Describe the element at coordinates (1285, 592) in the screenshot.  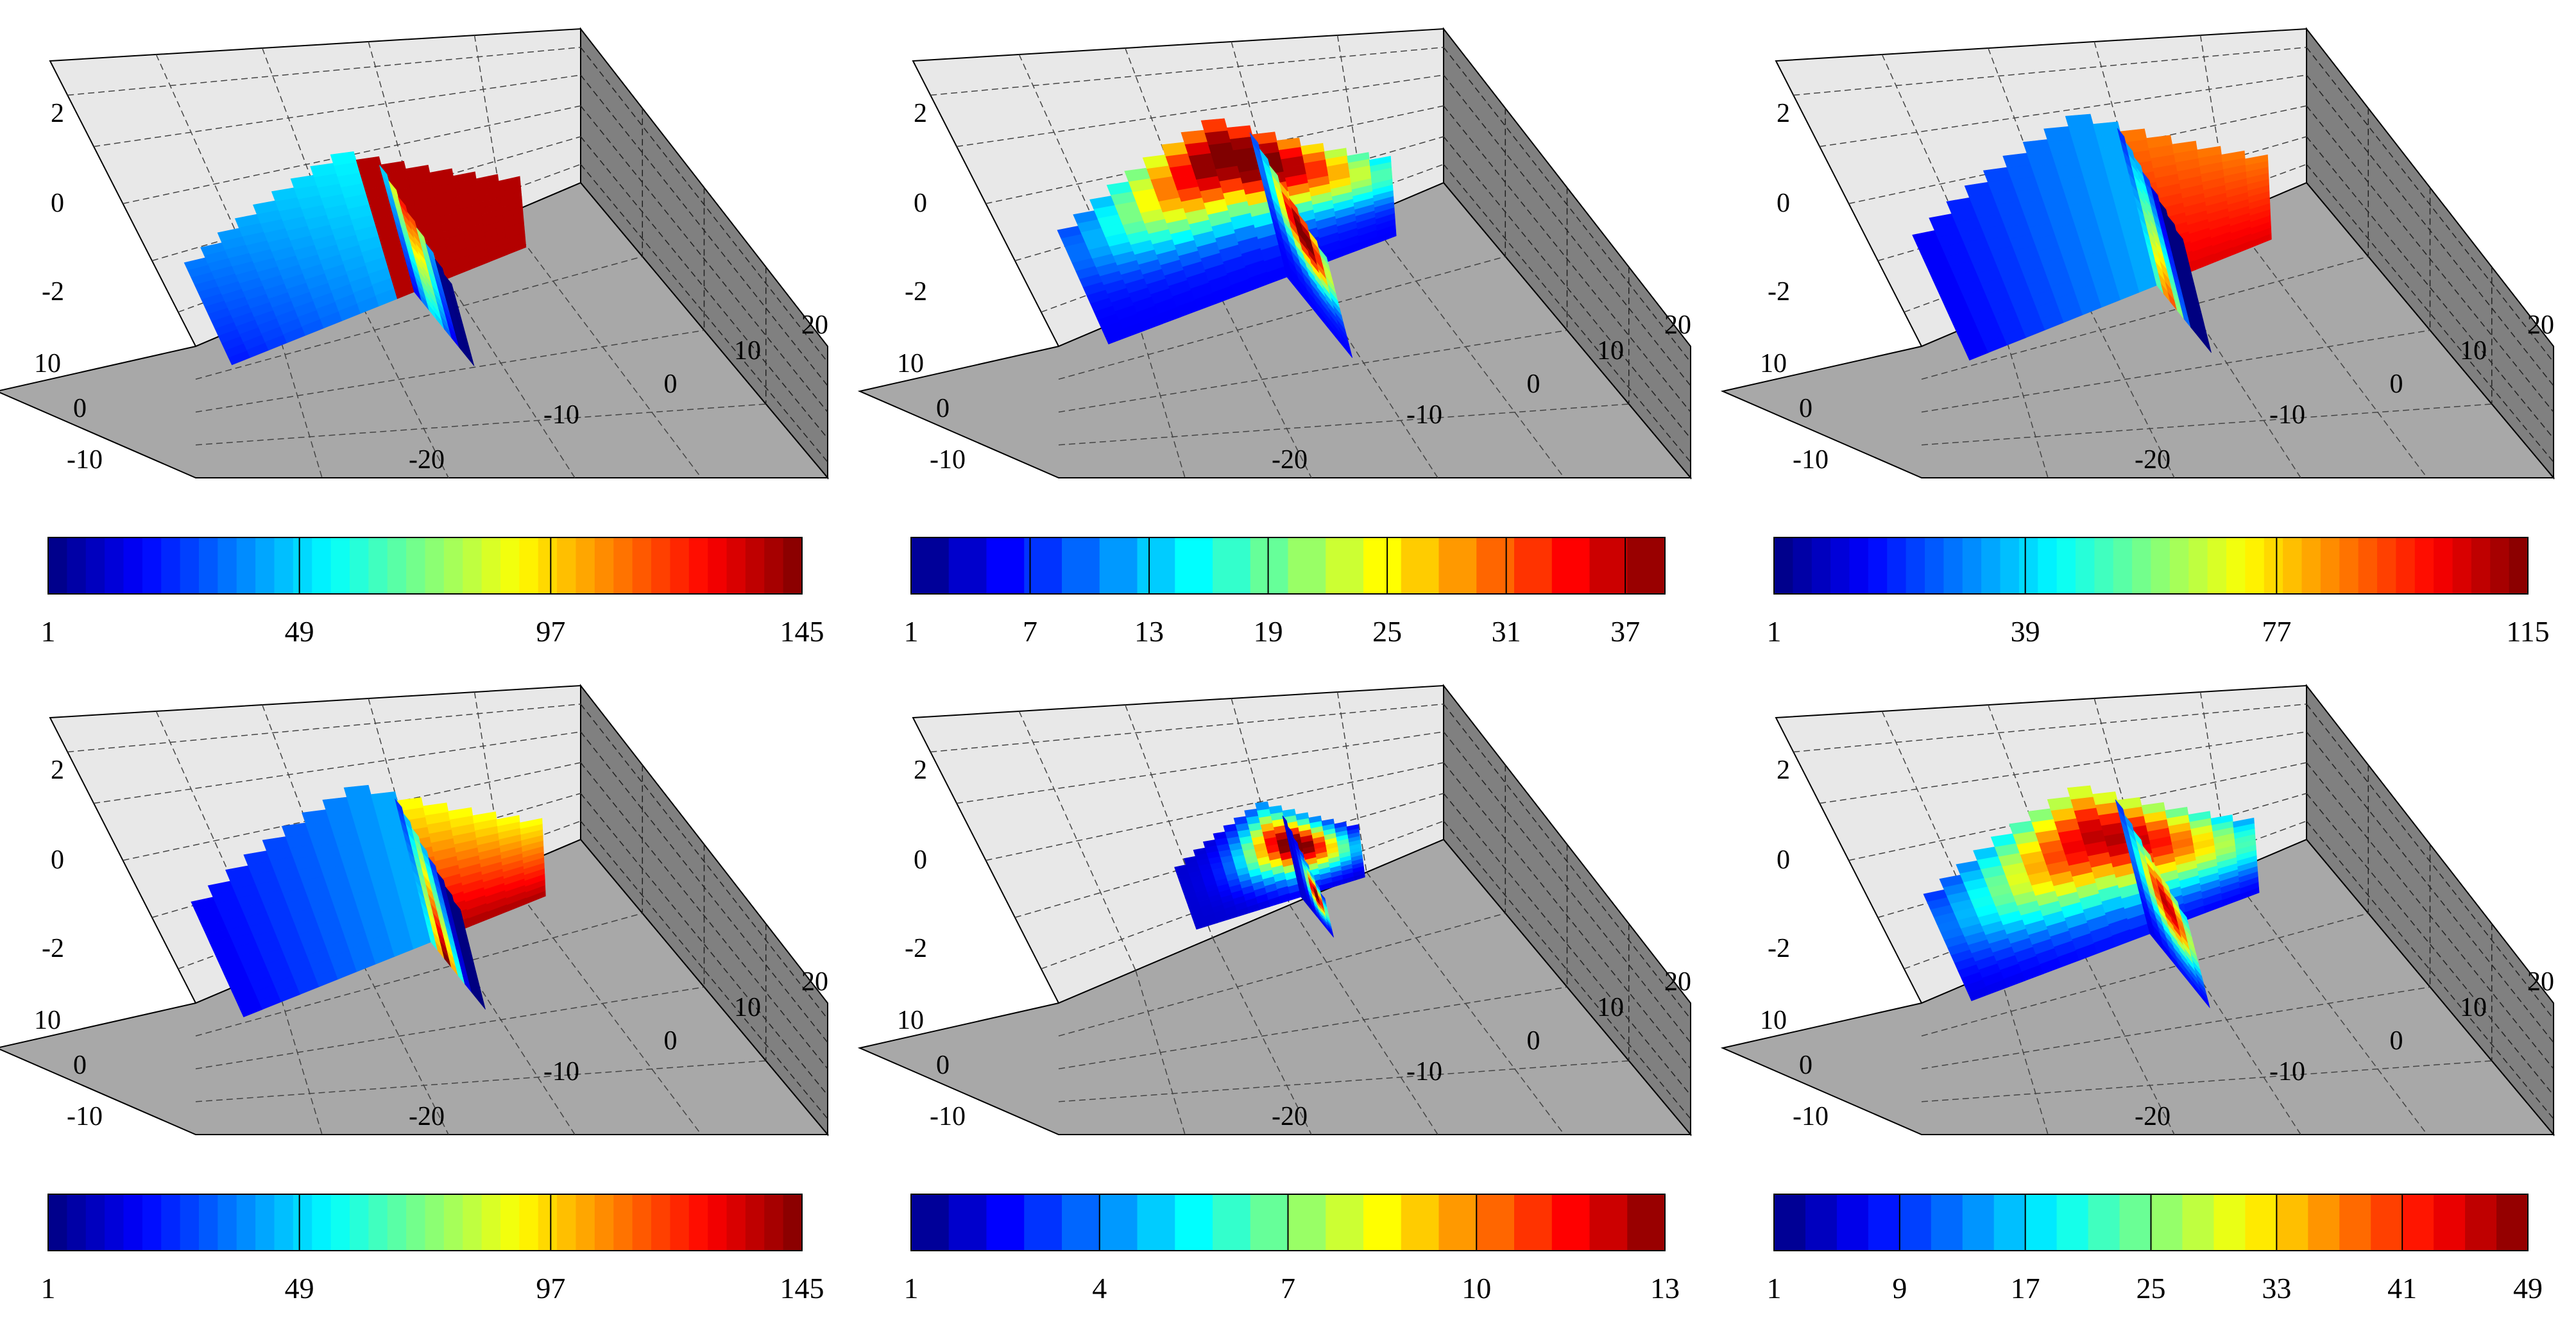
I see `colorbar: 1 7 13 19 25 31 37` at that location.